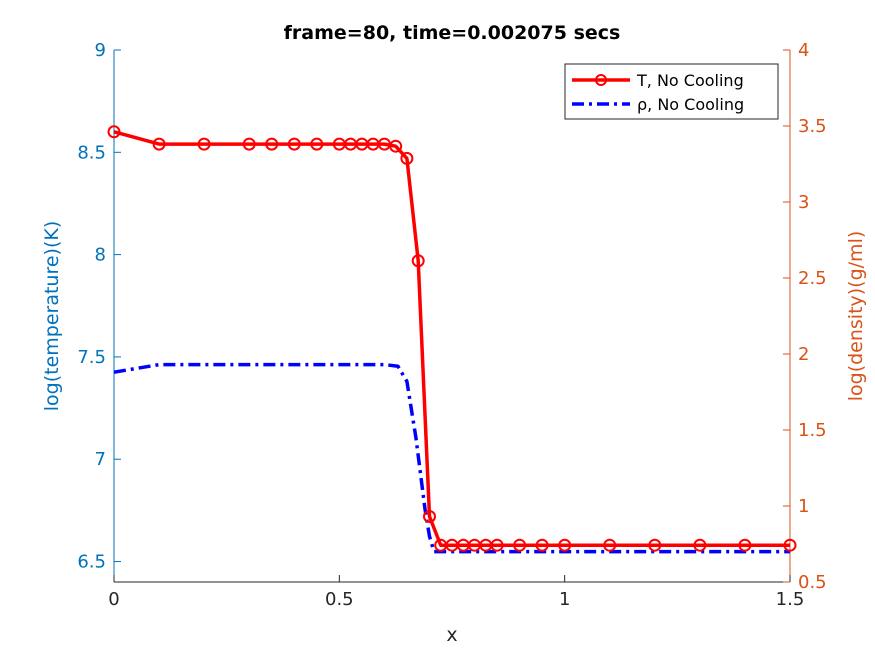 The height and width of the screenshot is (656, 875). I want to click on x-tick-label: 0.5, so click(339, 599).